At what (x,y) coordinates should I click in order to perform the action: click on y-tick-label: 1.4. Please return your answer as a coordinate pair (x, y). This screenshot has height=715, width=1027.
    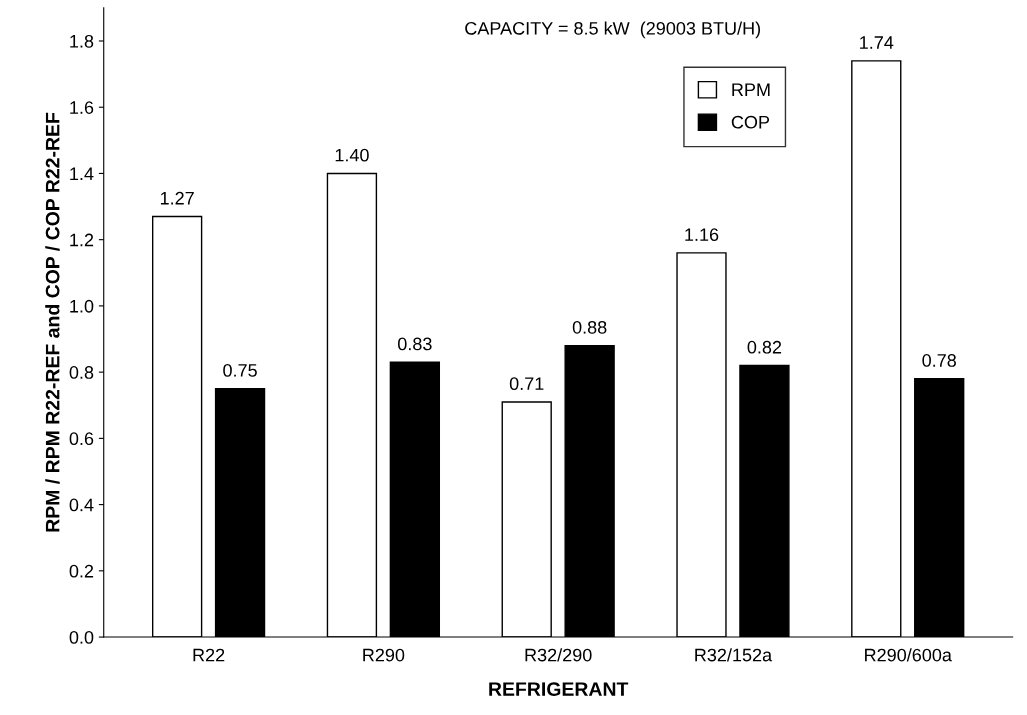
    Looking at the image, I should click on (82, 173).